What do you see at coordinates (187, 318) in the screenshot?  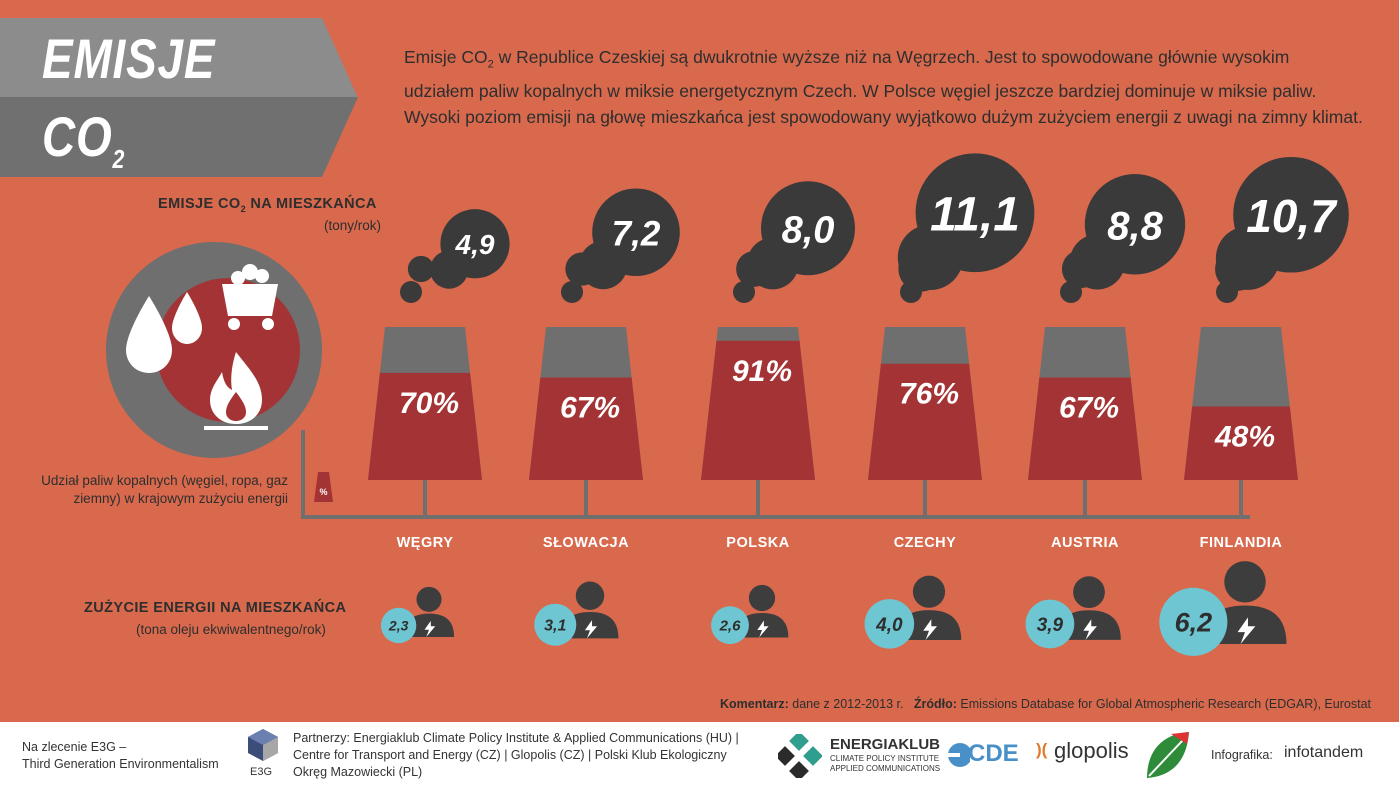 I see `oil-drop-small-icon` at bounding box center [187, 318].